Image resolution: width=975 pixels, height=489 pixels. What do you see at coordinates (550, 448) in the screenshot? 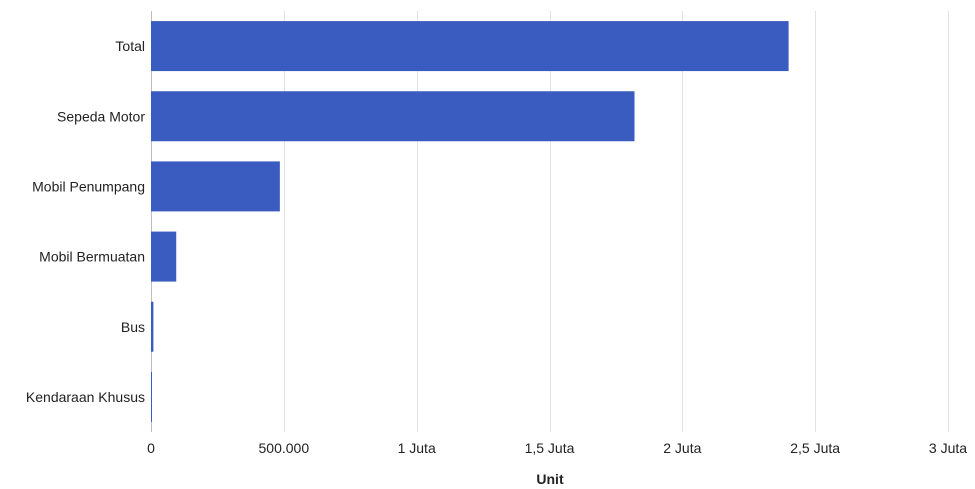
I see `x-tick-label: 1,5 Juta` at bounding box center [550, 448].